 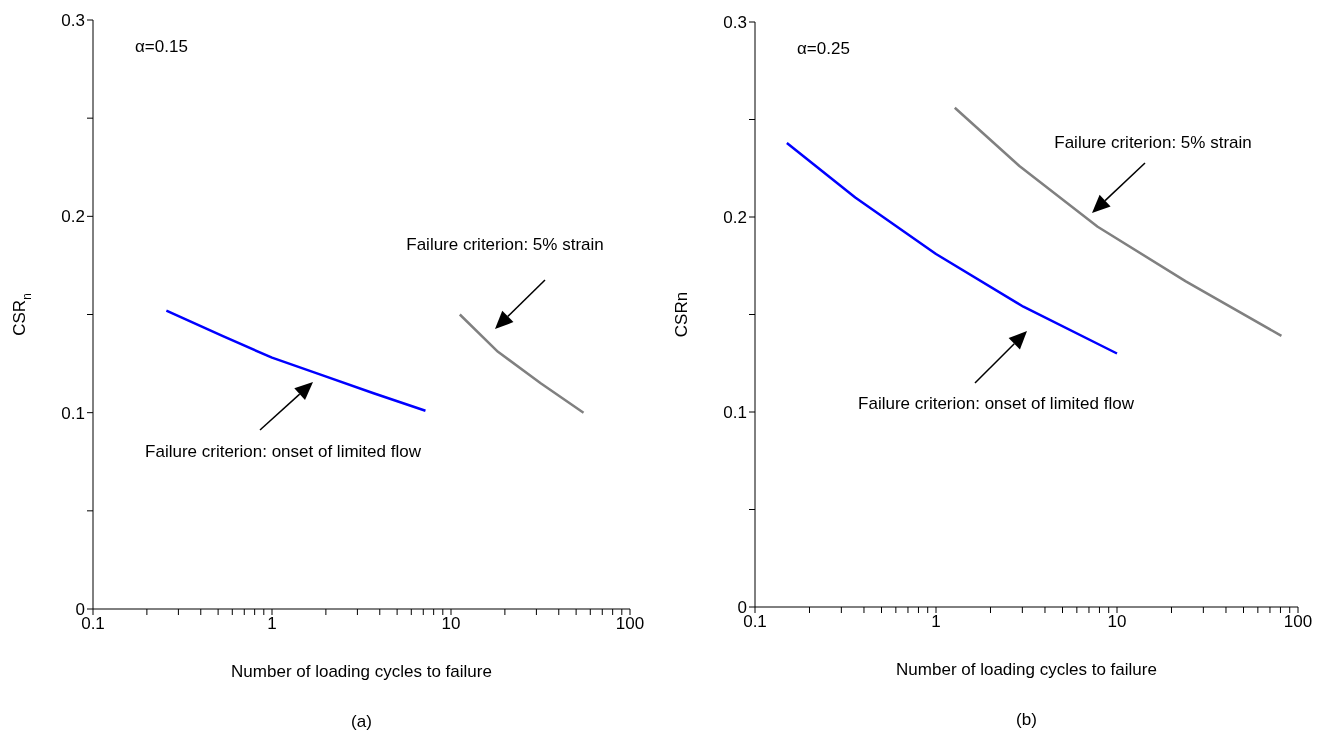 I want to click on text: (a), so click(x=361, y=721).